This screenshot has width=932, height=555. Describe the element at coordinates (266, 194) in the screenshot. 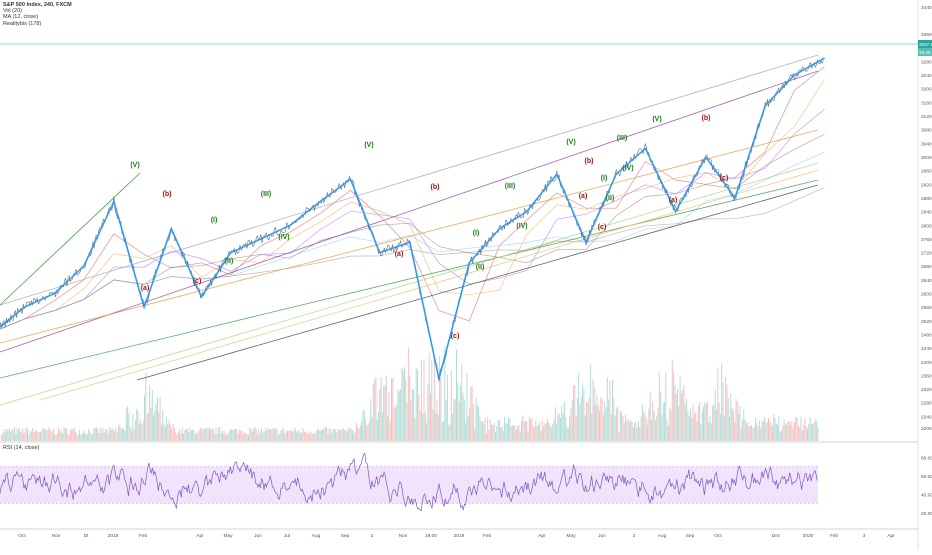

I see `wave-label: (III)` at that location.